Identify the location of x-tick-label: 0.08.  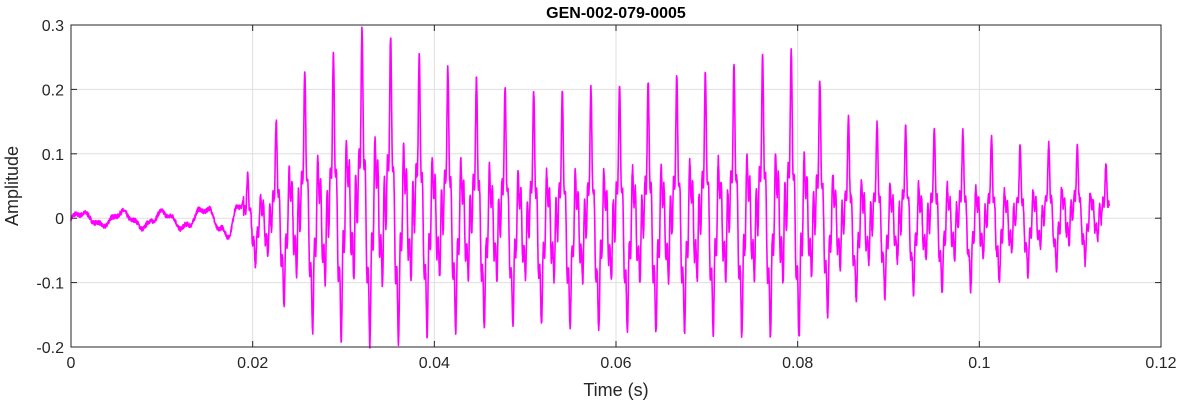
(797, 363).